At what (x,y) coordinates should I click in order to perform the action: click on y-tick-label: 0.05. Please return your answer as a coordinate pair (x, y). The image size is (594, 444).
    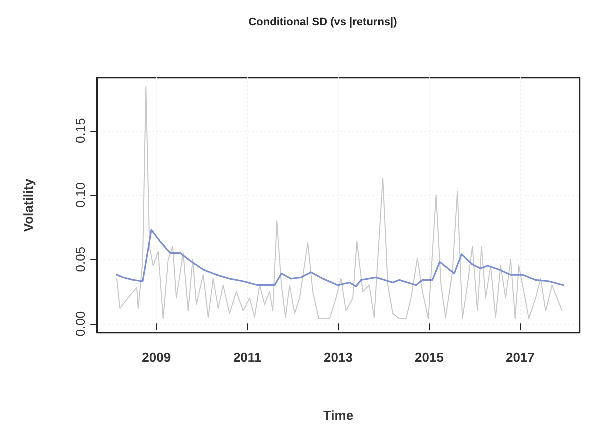
    Looking at the image, I should click on (80, 259).